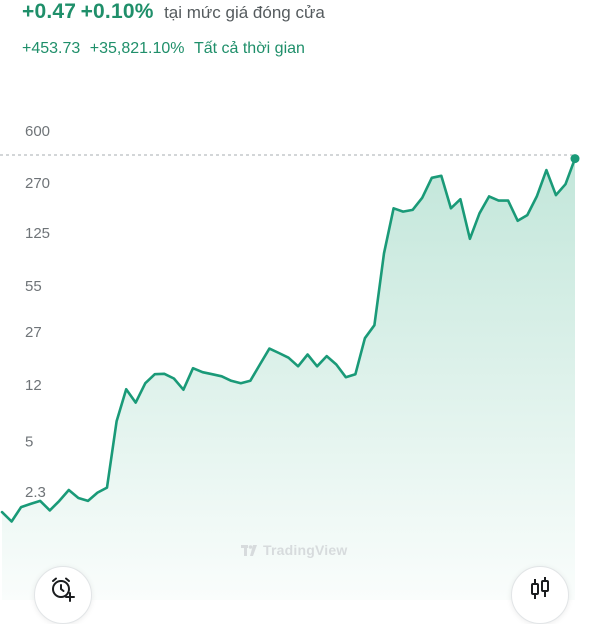 The image size is (600, 624). Describe the element at coordinates (37, 131) in the screenshot. I see `y-tick-label-7: 600` at that location.